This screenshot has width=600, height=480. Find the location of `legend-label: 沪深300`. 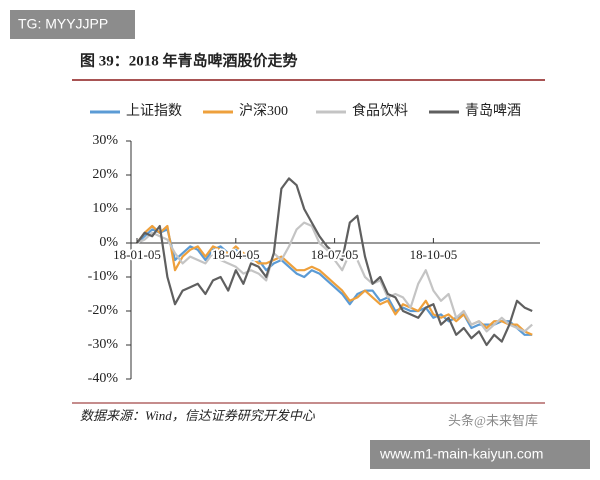

legend-label: 沪深300 is located at coordinates (263, 111).